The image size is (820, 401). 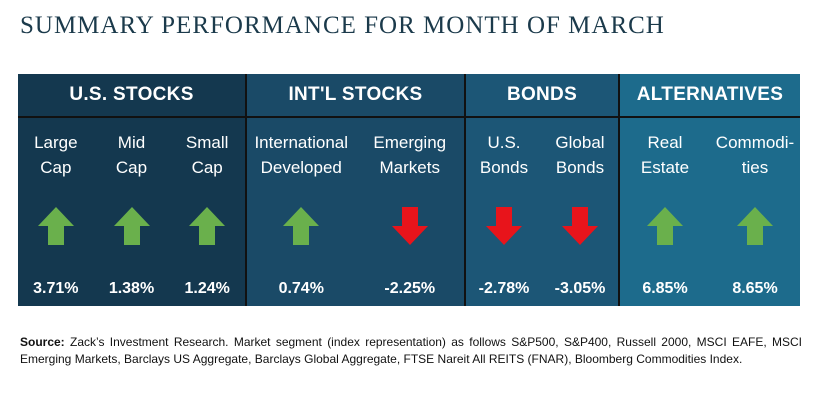 I want to click on segment-value: 0.74%, so click(x=301, y=288).